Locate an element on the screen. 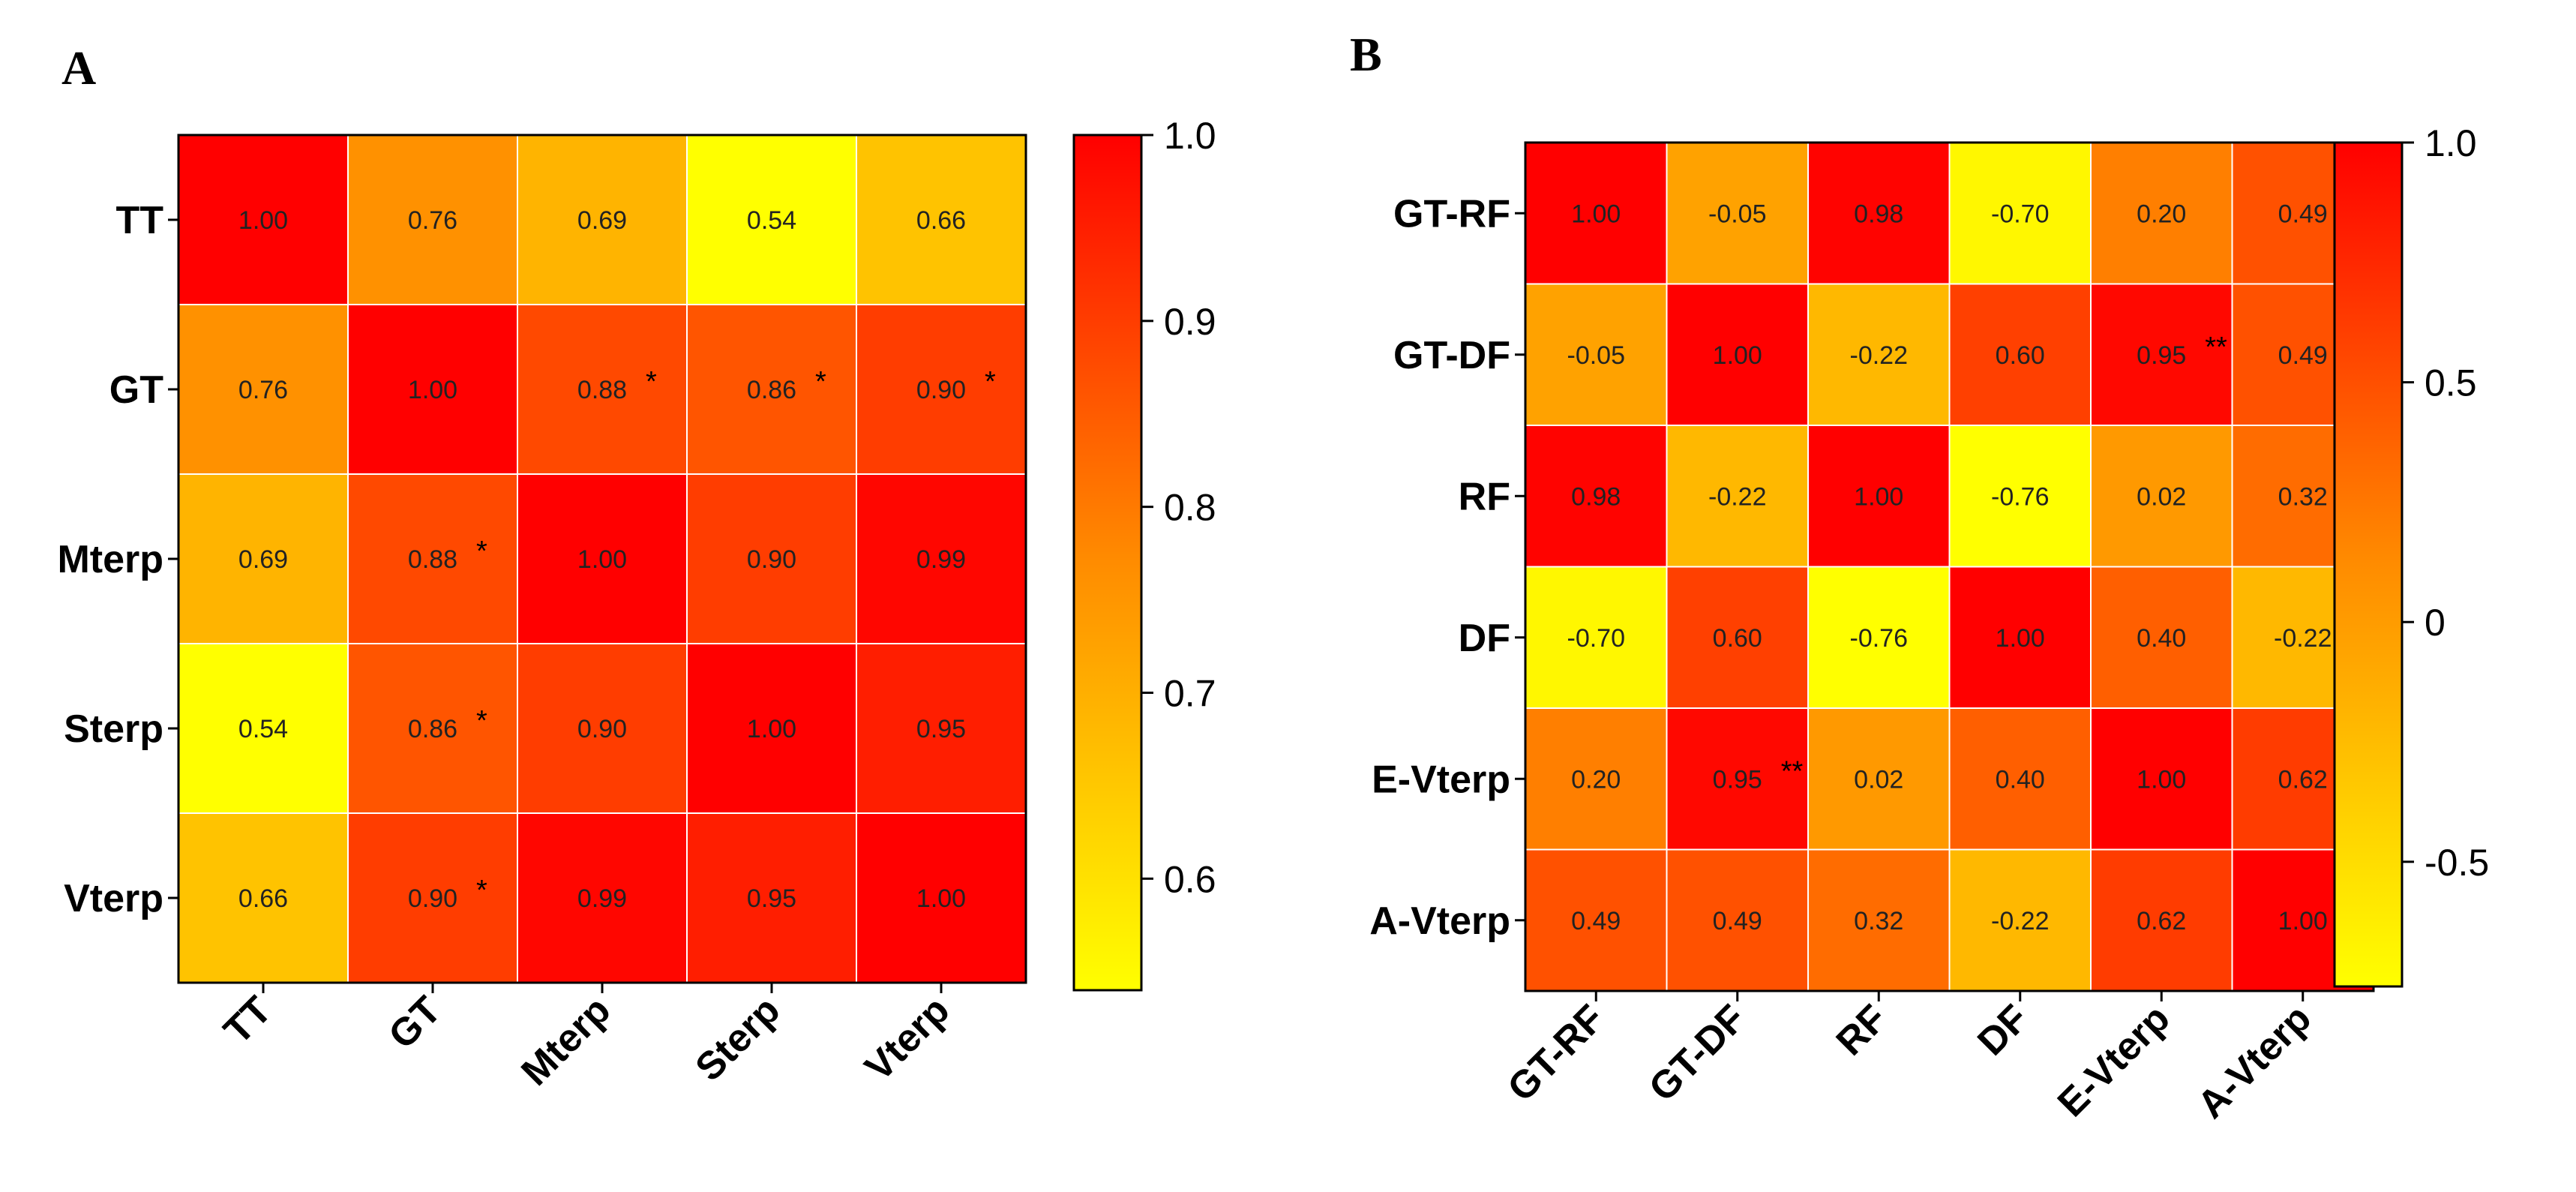  cell-value-label: 0.54 is located at coordinates (772, 220).